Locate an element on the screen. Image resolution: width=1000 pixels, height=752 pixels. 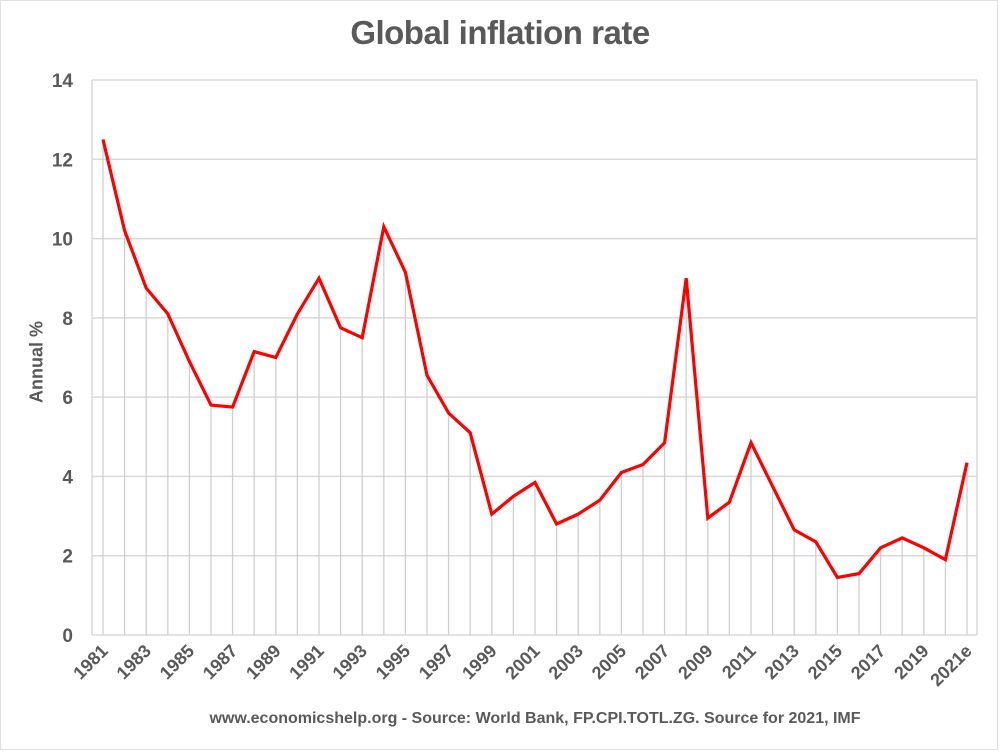
x-tick-label: 1981 is located at coordinates (90, 662).